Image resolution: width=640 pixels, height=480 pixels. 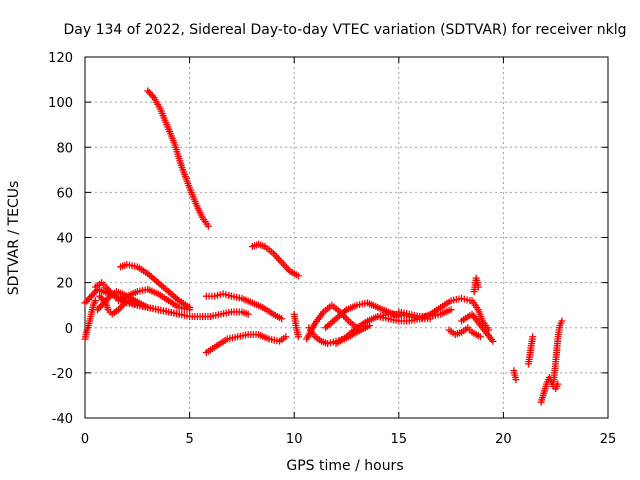 I want to click on series-arc-y, so click(x=531, y=350).